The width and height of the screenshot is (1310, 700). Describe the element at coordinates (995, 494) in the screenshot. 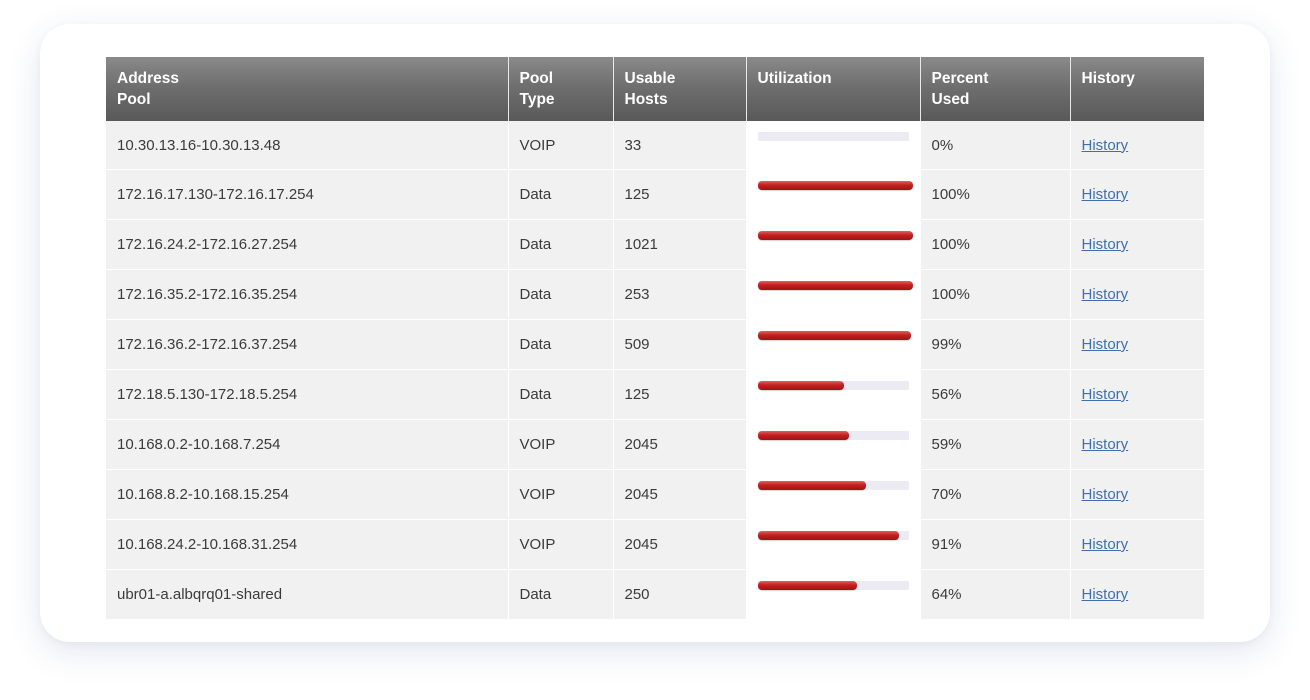

I see `percent-used-cell: 70%` at that location.